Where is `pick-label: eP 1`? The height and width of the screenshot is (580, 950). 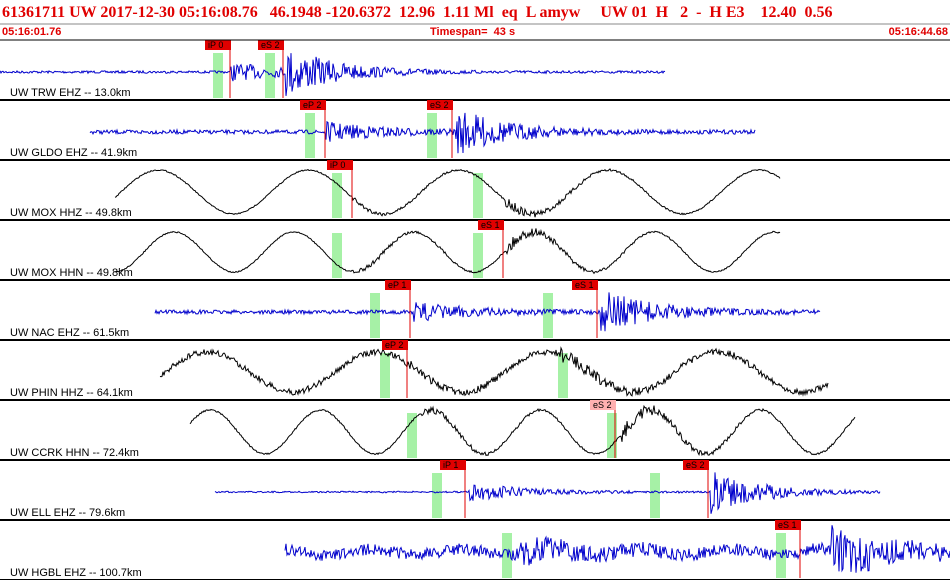 pick-label: eP 1 is located at coordinates (397, 285).